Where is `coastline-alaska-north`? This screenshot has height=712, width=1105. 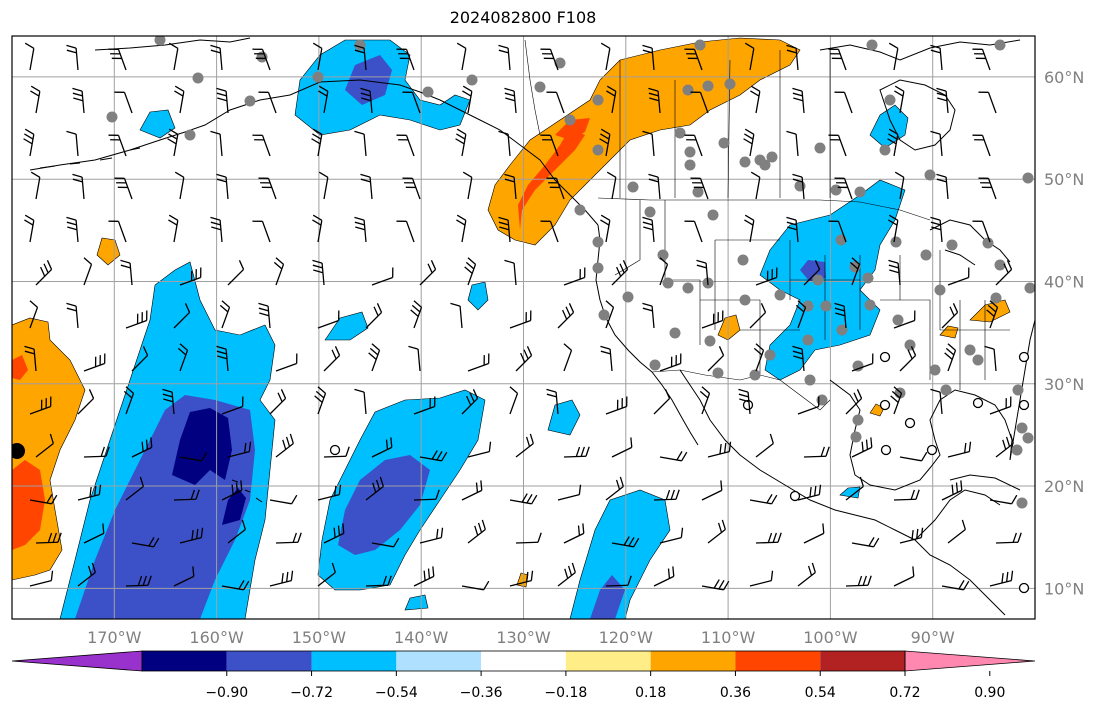 coastline-alaska-north is located at coordinates (172, 44).